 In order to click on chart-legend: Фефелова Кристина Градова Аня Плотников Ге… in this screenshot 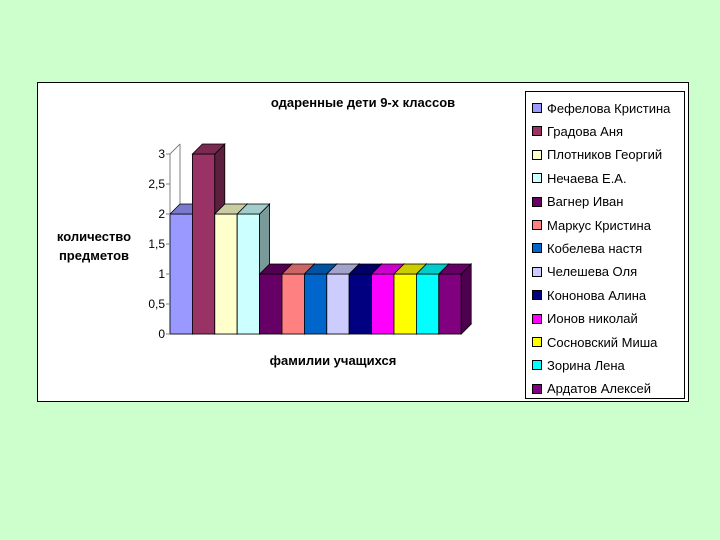, I will do `click(605, 245)`.